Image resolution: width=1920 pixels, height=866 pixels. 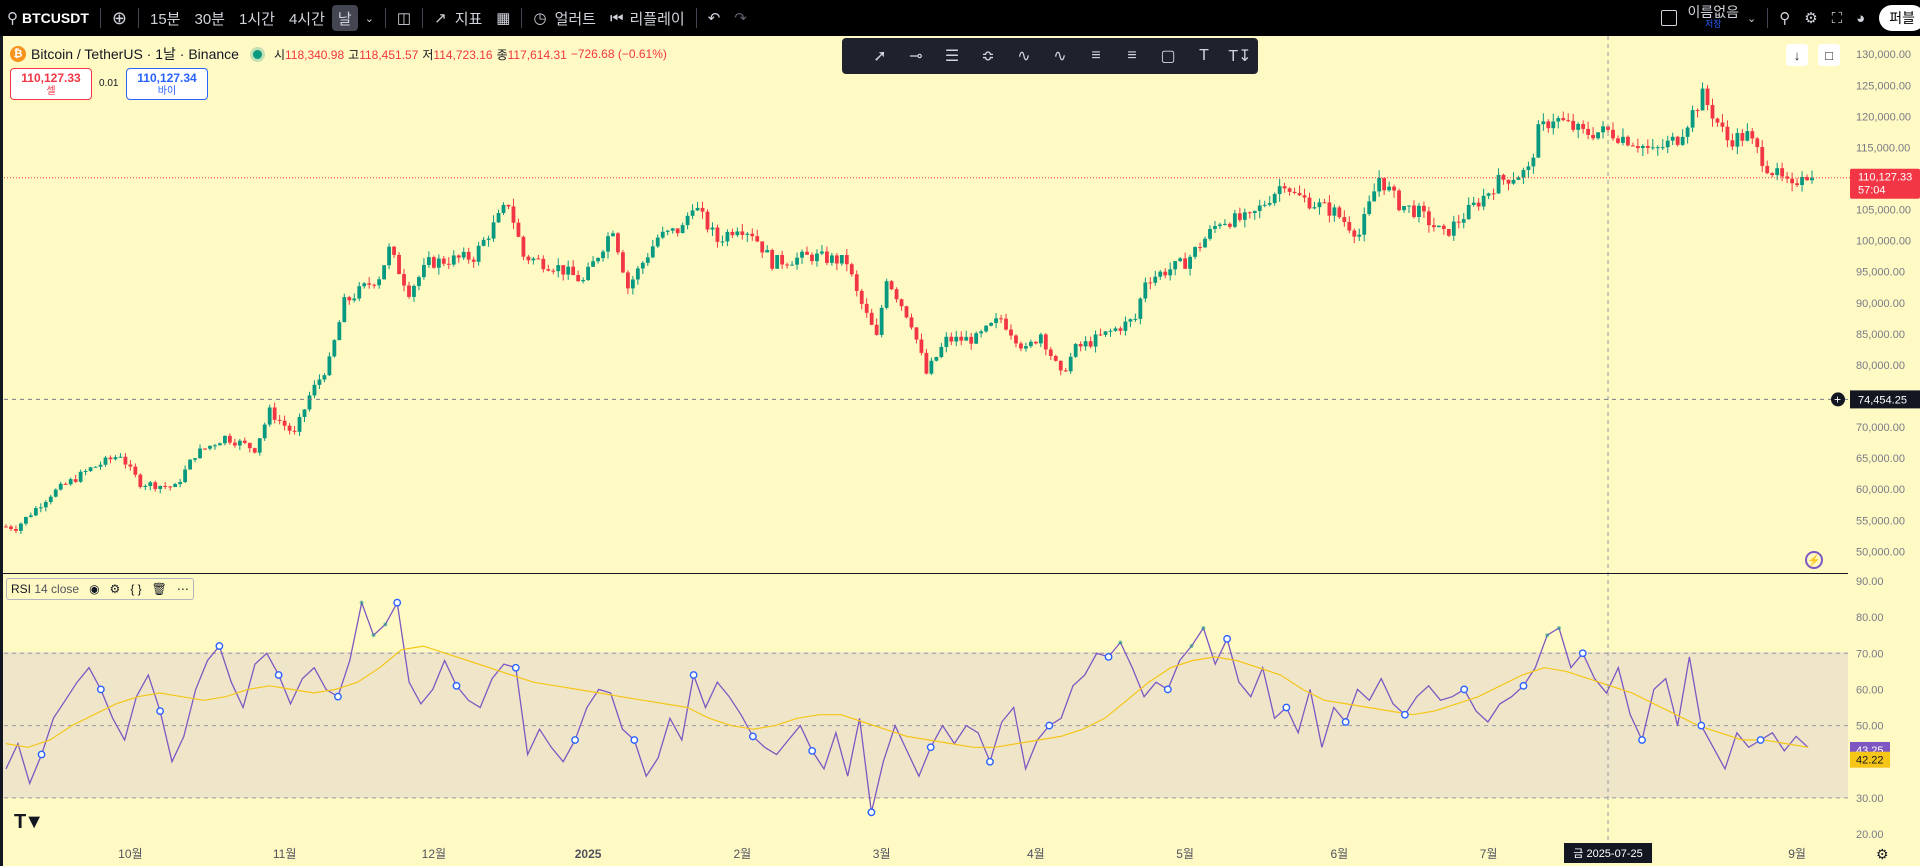 What do you see at coordinates (618, 54) in the screenshot?
I see `change-value: −726.68 (−0.61%)` at bounding box center [618, 54].